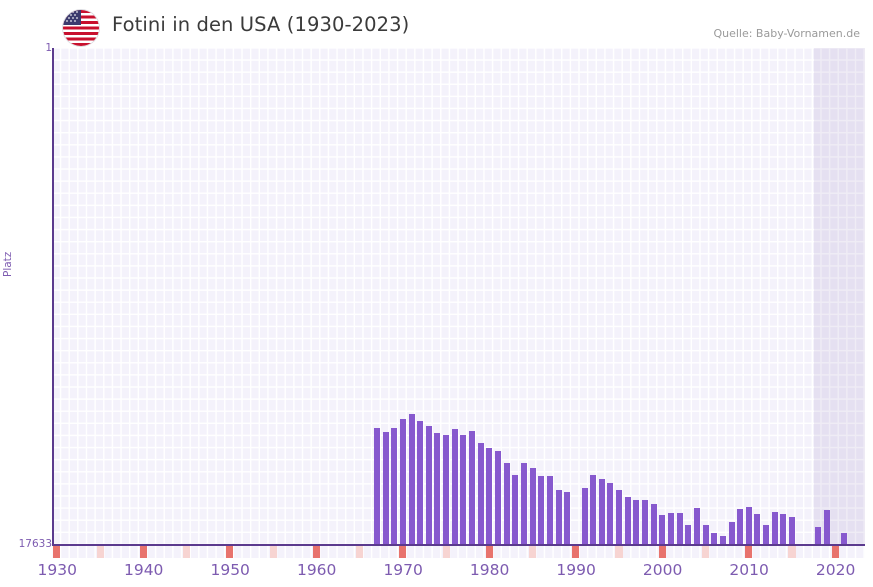  What do you see at coordinates (273, 552) in the screenshot?
I see `x-tick-marker-1955` at bounding box center [273, 552].